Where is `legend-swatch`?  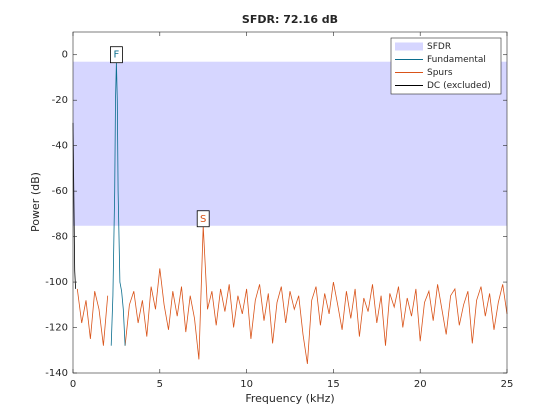
legend-swatch is located at coordinates (409, 46).